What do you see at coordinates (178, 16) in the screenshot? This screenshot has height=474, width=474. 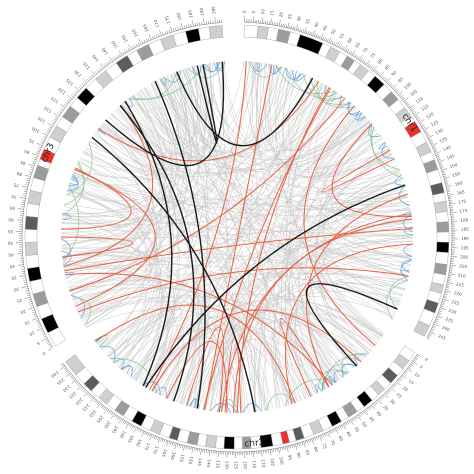 I see `tick-label: 180` at bounding box center [178, 16].